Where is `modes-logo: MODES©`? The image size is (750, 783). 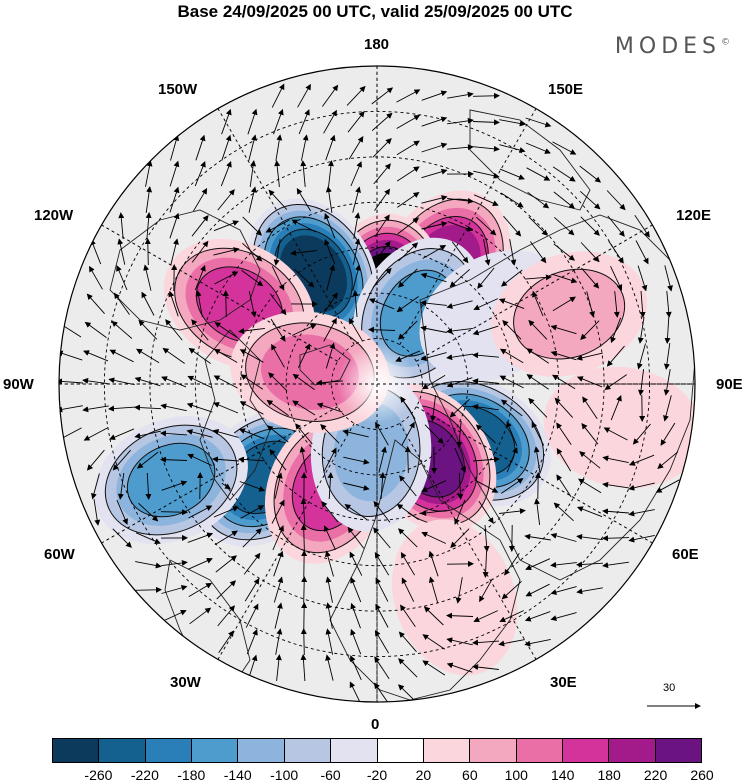
modes-logo: MODES© is located at coordinates (672, 46).